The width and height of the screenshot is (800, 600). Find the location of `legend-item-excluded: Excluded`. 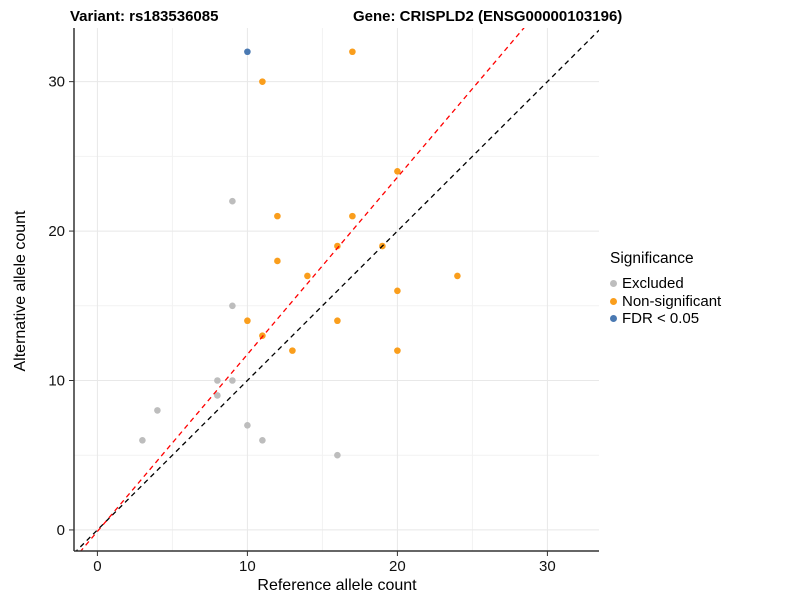

legend-item-excluded: Excluded is located at coordinates (665, 284).